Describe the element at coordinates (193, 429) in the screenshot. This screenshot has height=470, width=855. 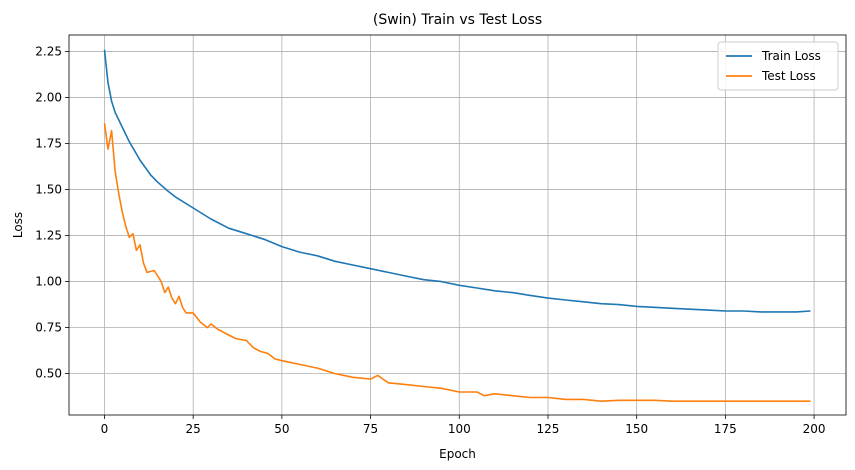
I see `x-tick-label: 25` at that location.